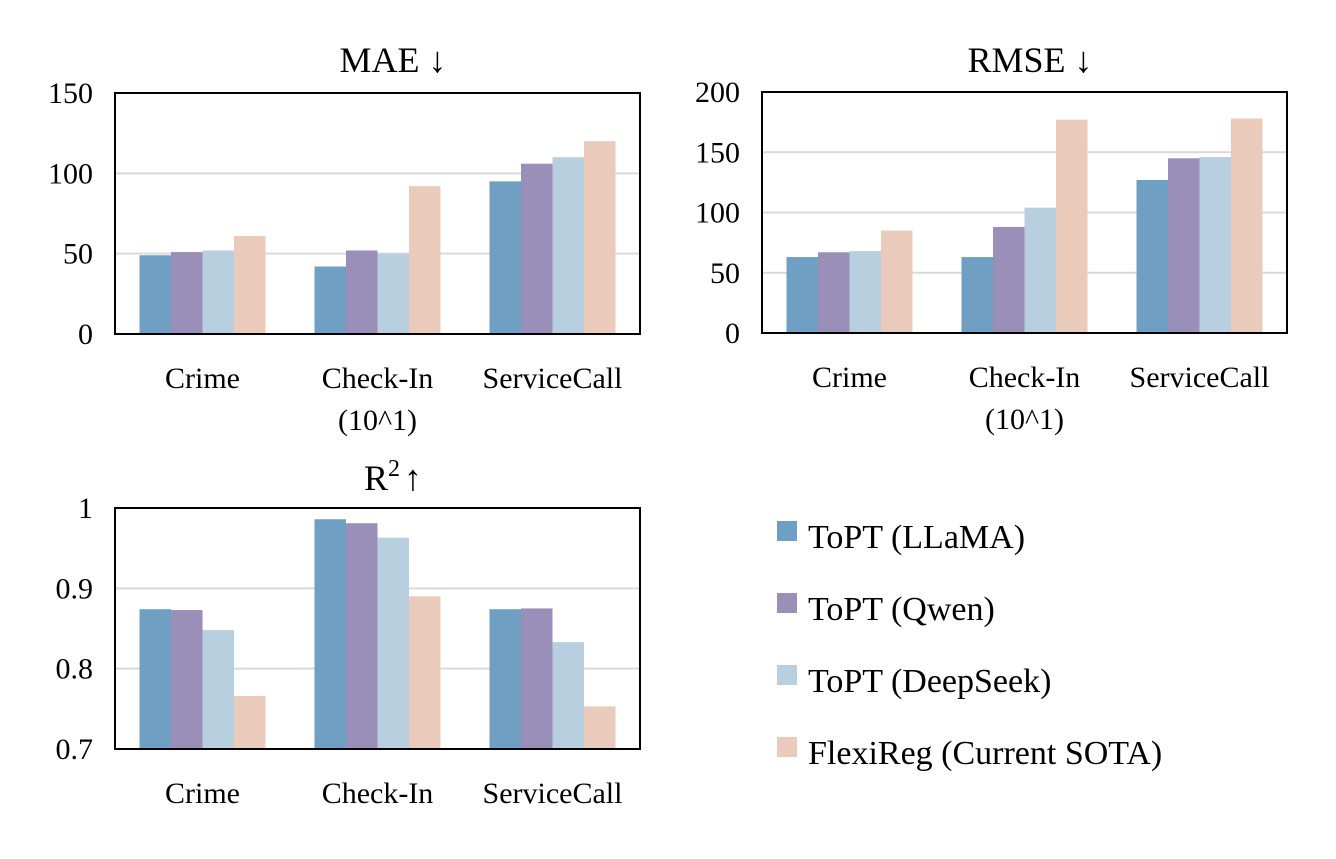  What do you see at coordinates (717, 213) in the screenshot?
I see `rmse-ytick-label: 100` at bounding box center [717, 213].